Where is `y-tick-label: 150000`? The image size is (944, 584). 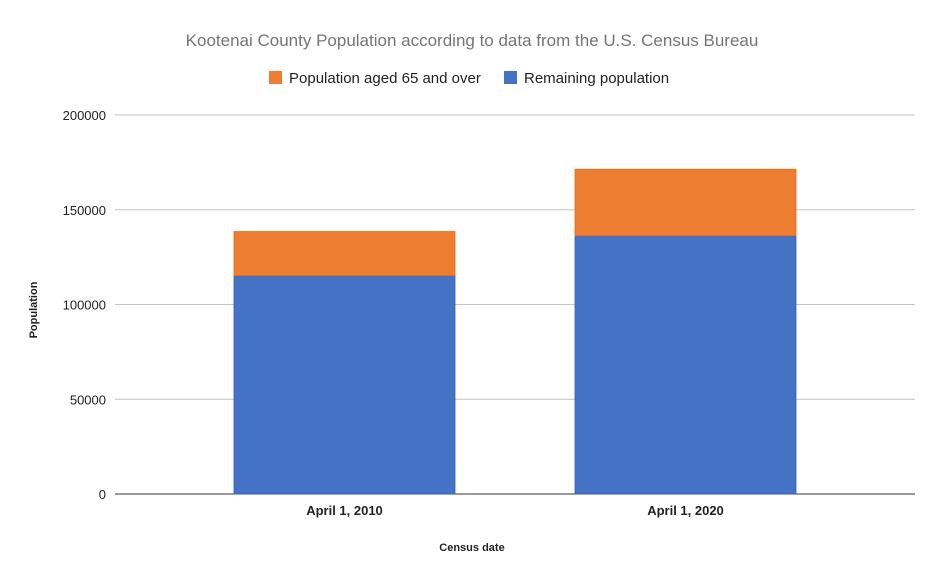
y-tick-label: 150000 is located at coordinates (84, 210).